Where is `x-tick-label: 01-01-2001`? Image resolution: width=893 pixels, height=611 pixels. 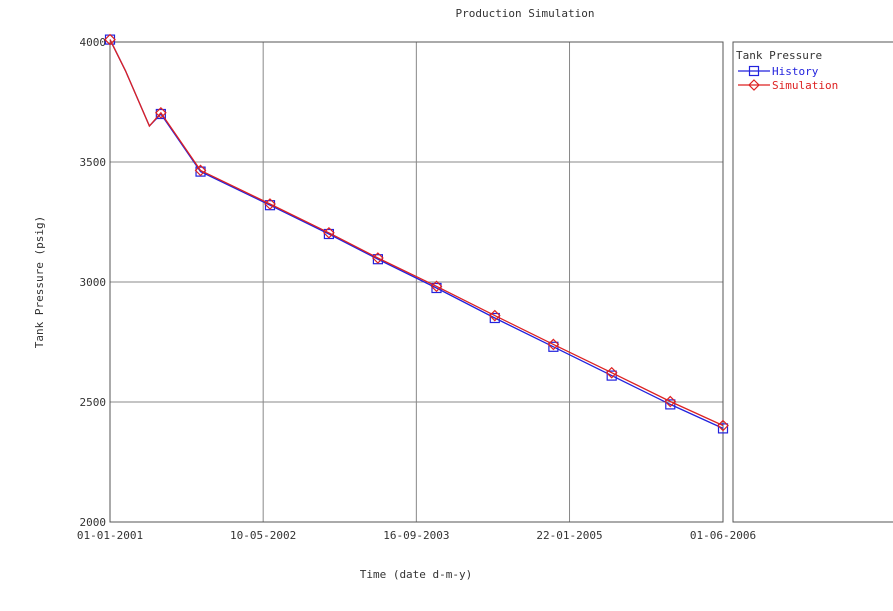
x-tick-label: 01-01-2001 is located at coordinates (110, 535).